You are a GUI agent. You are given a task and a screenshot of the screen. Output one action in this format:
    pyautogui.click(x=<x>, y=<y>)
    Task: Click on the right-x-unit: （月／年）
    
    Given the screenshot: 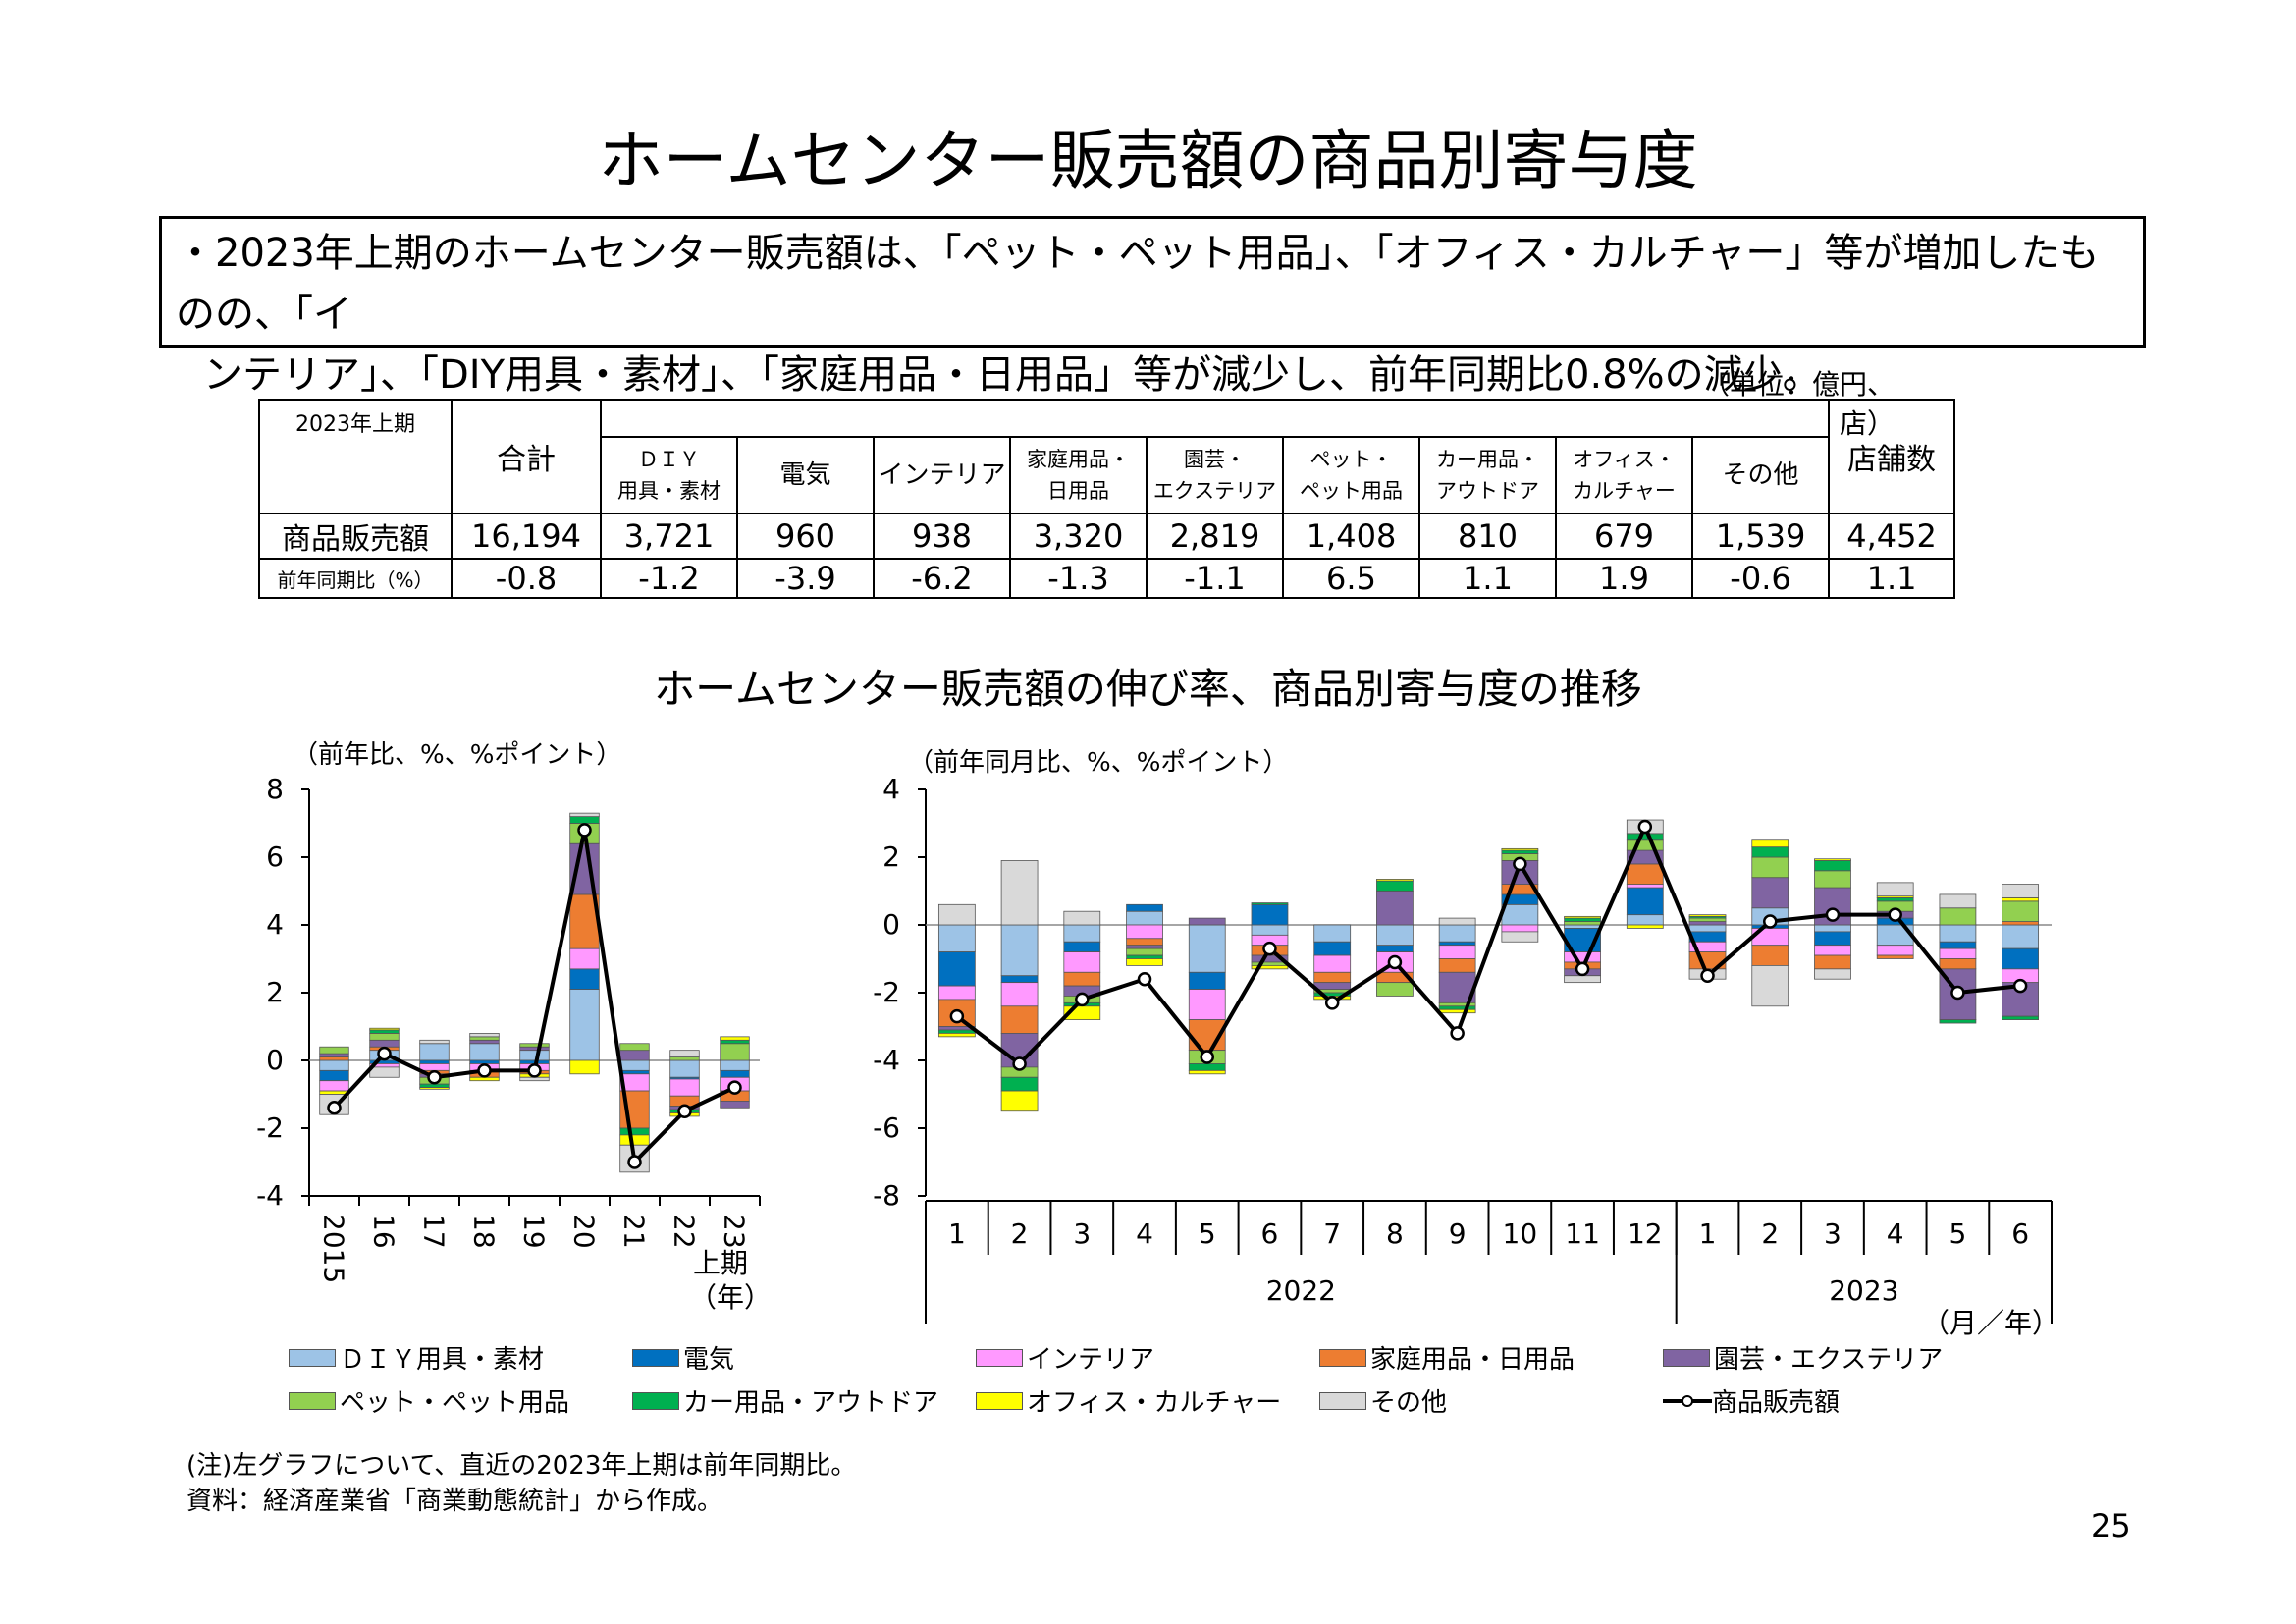 What is the action you would take?
    pyautogui.click(x=1991, y=1323)
    